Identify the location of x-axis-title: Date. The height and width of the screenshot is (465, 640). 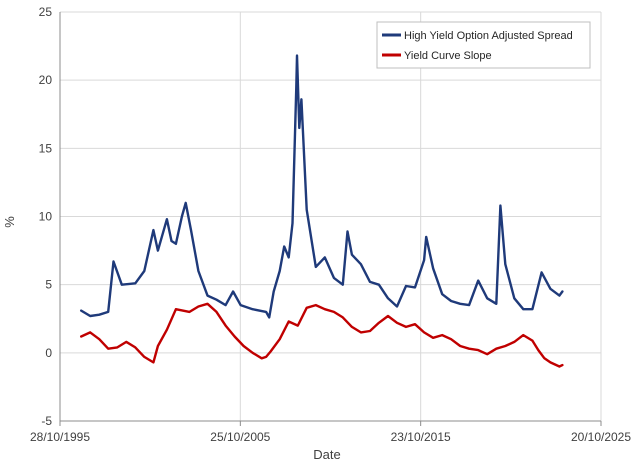
(326, 454).